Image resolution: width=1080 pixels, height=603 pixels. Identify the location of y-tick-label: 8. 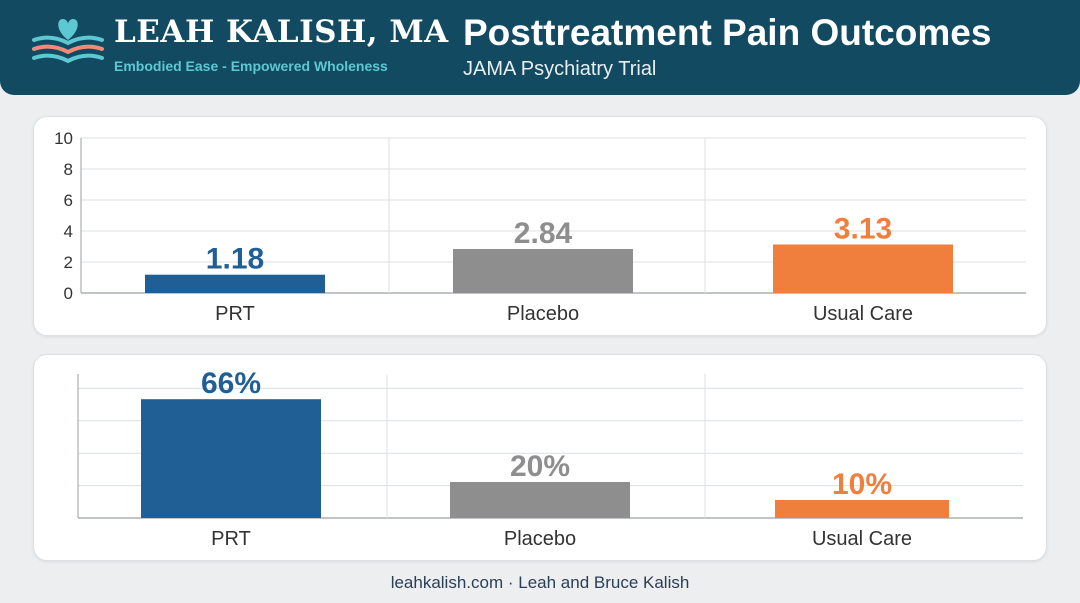
(68, 169).